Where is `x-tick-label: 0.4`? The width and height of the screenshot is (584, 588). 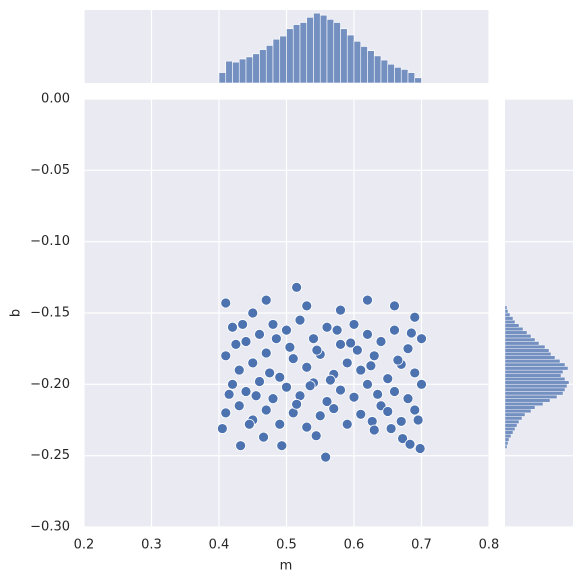 x-tick-label: 0.4 is located at coordinates (219, 545).